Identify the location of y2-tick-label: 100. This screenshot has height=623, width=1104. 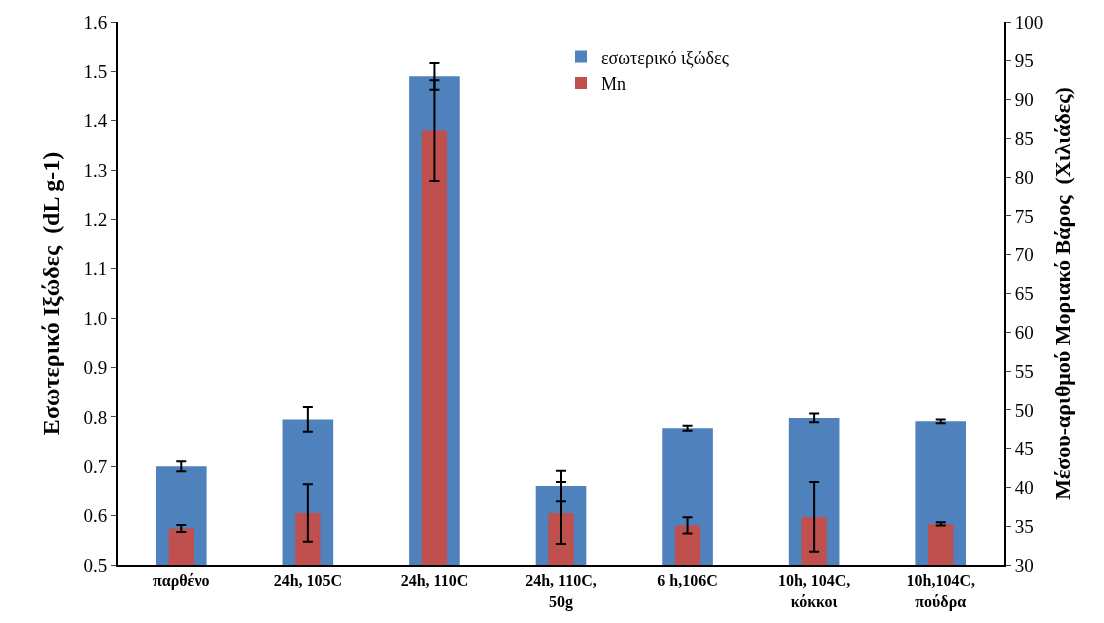
(1029, 22).